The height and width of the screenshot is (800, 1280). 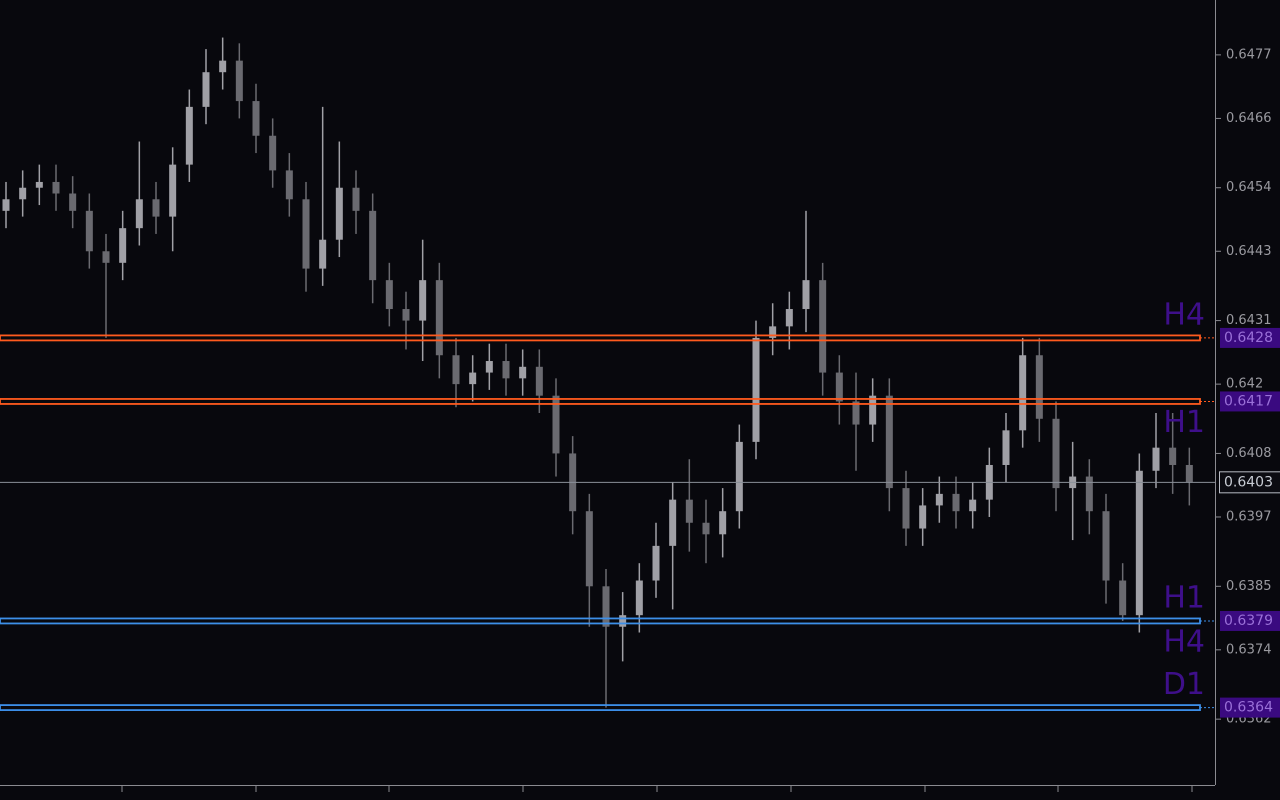 What do you see at coordinates (1249, 251) in the screenshot?
I see `y-tick-label: 0.6443` at bounding box center [1249, 251].